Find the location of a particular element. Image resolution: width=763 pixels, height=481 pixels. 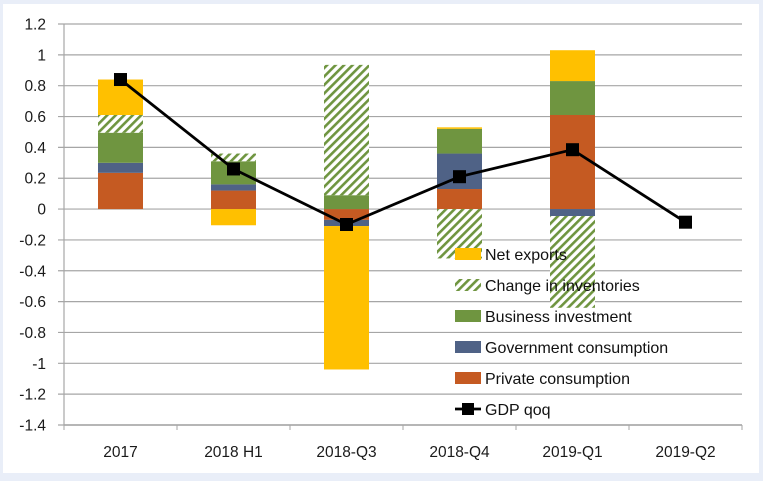

legend-item: Government consumption is located at coordinates (561, 348).